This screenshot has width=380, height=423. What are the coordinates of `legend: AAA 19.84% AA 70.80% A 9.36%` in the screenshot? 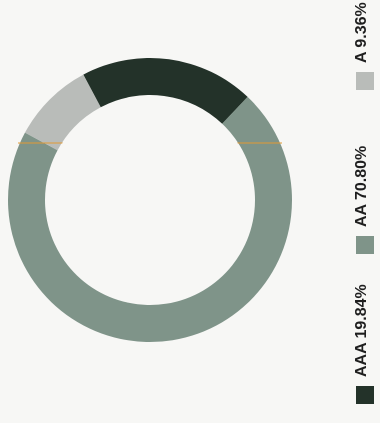 It's located at (363, 203).